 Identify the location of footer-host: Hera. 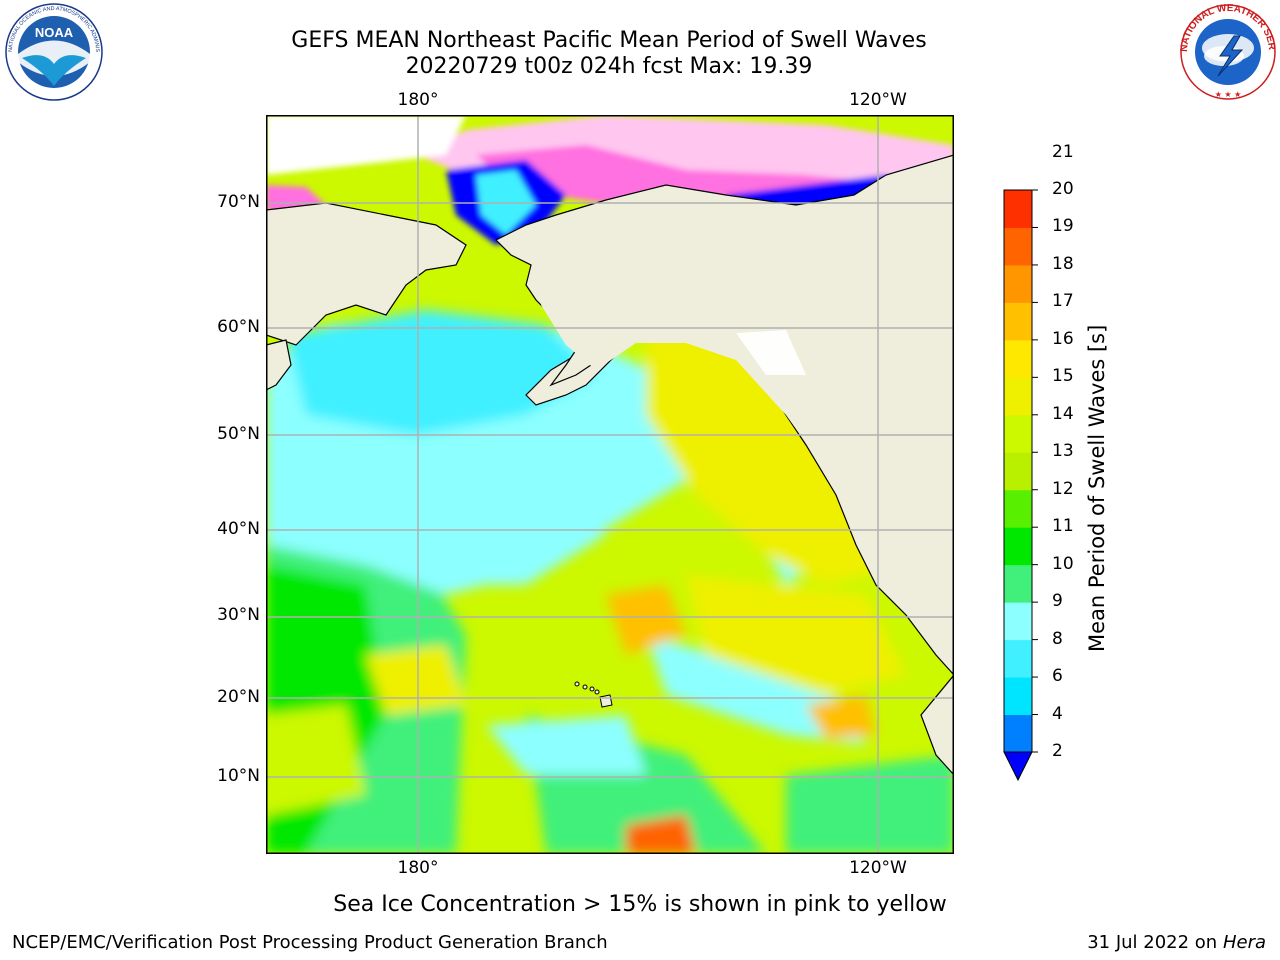
(1244, 942).